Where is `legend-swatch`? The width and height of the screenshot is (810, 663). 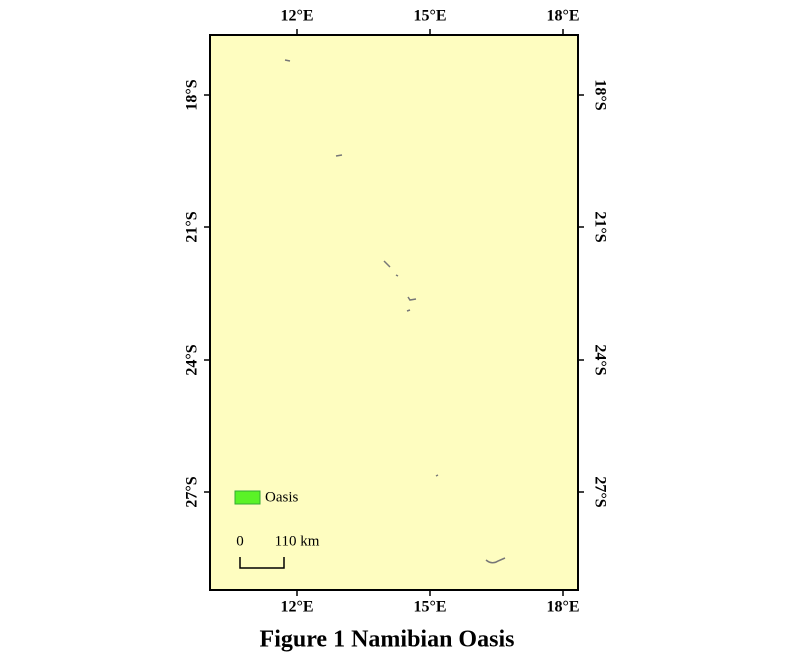
legend-swatch is located at coordinates (247, 497).